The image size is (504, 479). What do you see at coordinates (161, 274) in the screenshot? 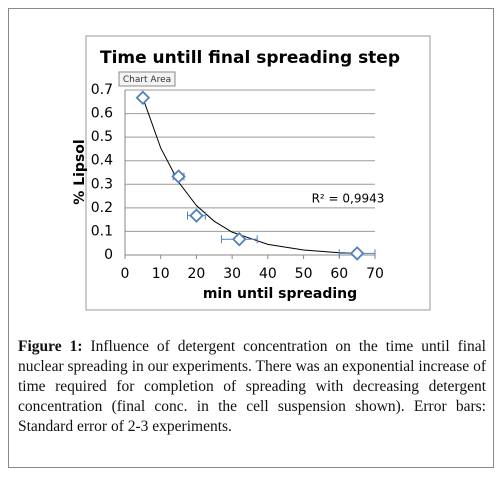
I see `x-tick-label: 10` at bounding box center [161, 274].